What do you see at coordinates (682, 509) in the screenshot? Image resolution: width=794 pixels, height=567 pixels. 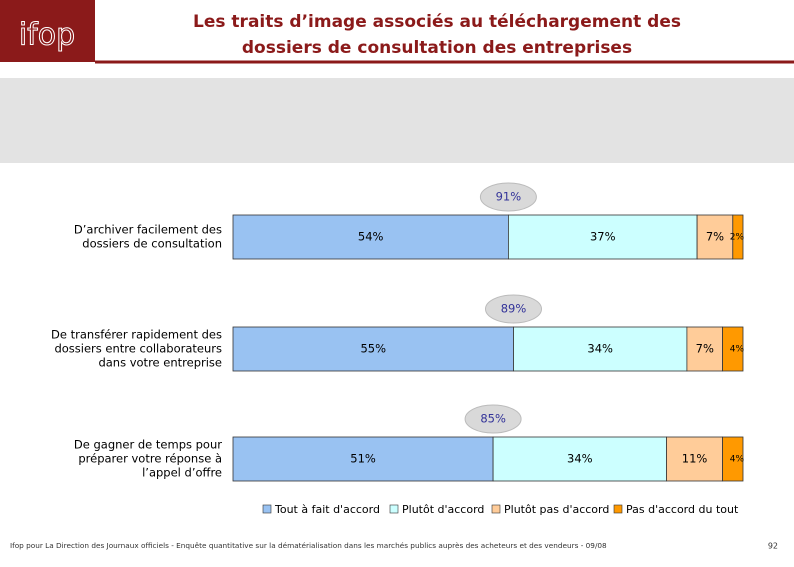 I see `legend-label: Pas d'accord du tout` at bounding box center [682, 509].